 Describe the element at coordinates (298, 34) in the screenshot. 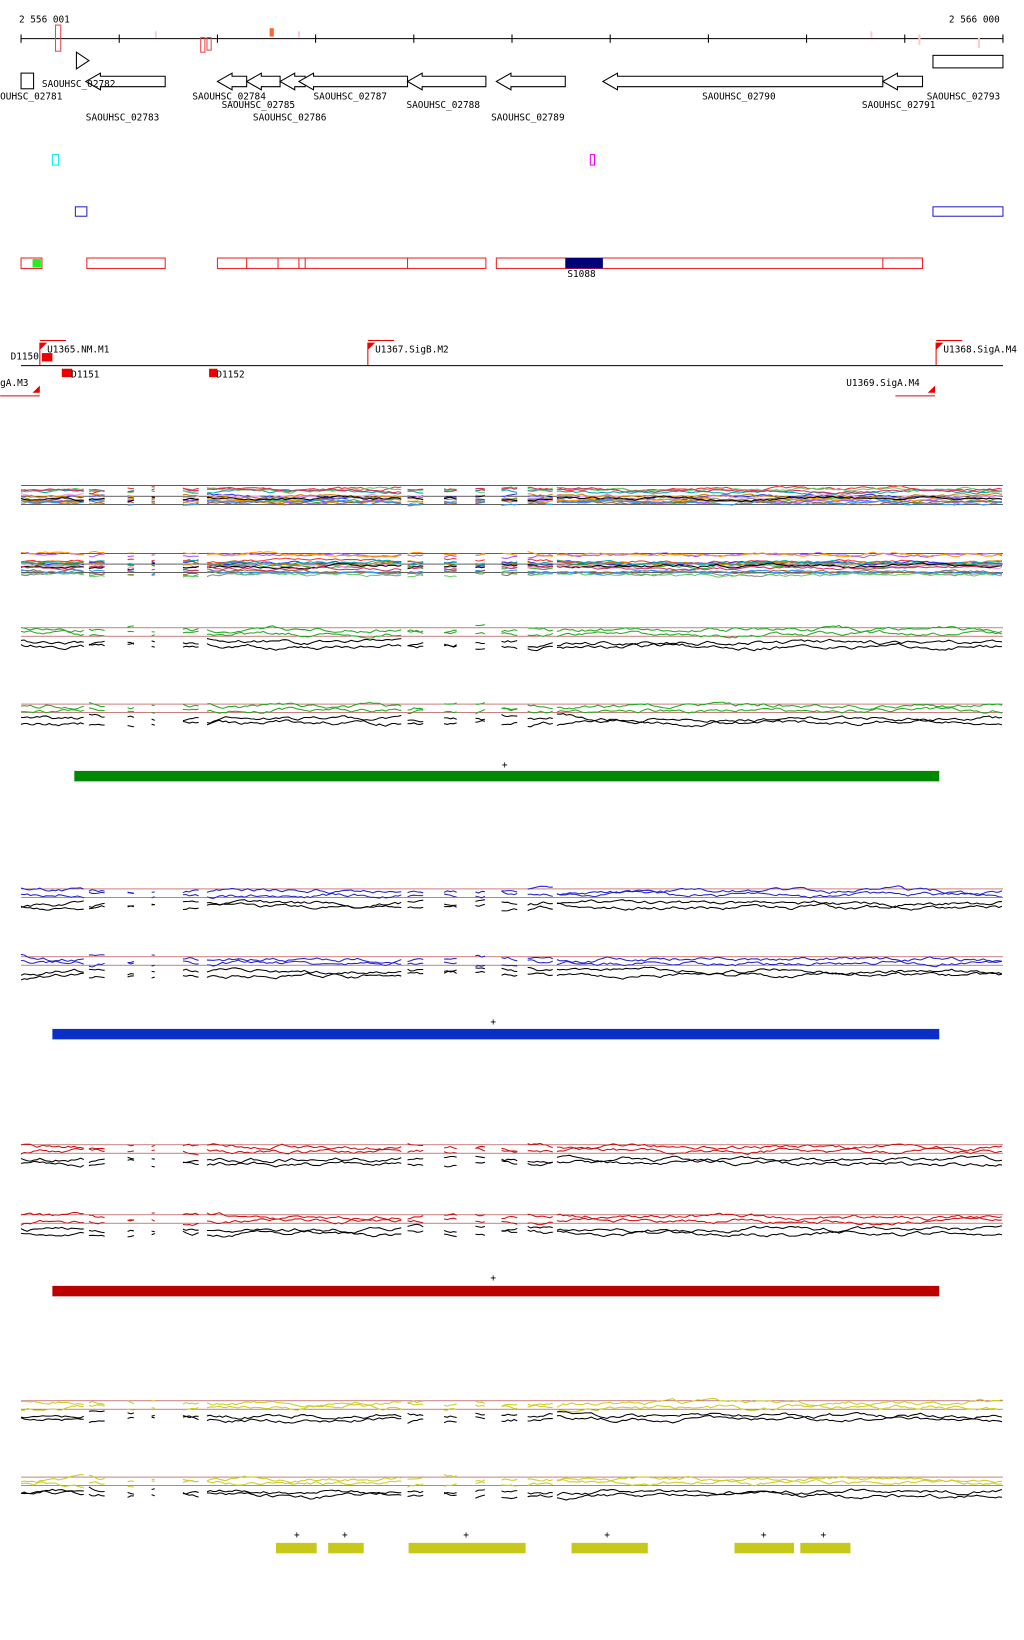

I see `ruler-mark` at that location.